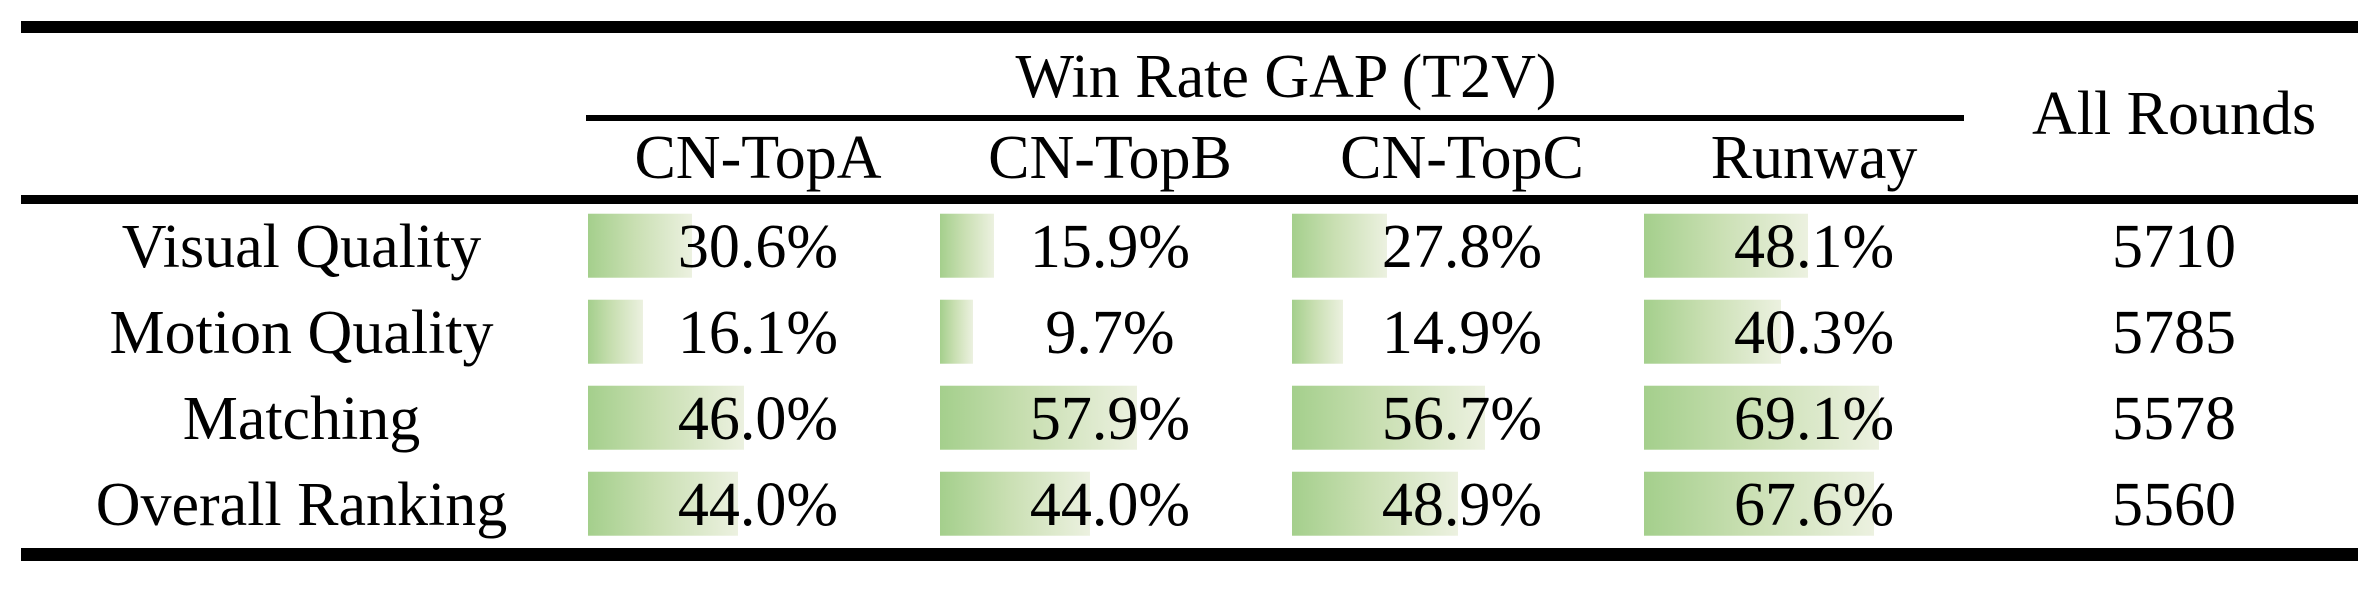 This screenshot has width=2376, height=589. I want to click on value-cell: 48.9%, so click(1462, 508).